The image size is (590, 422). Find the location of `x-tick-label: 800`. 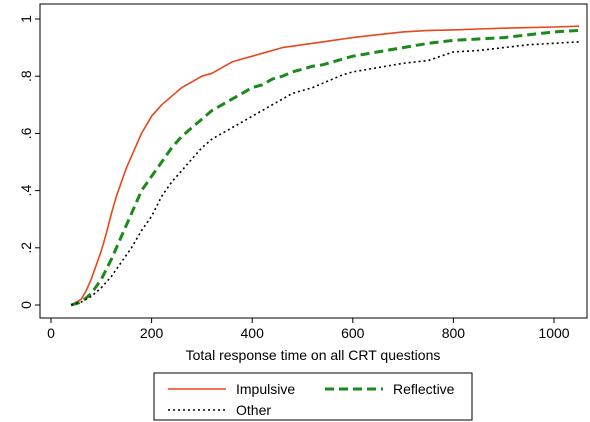

x-tick-label: 800 is located at coordinates (454, 333).